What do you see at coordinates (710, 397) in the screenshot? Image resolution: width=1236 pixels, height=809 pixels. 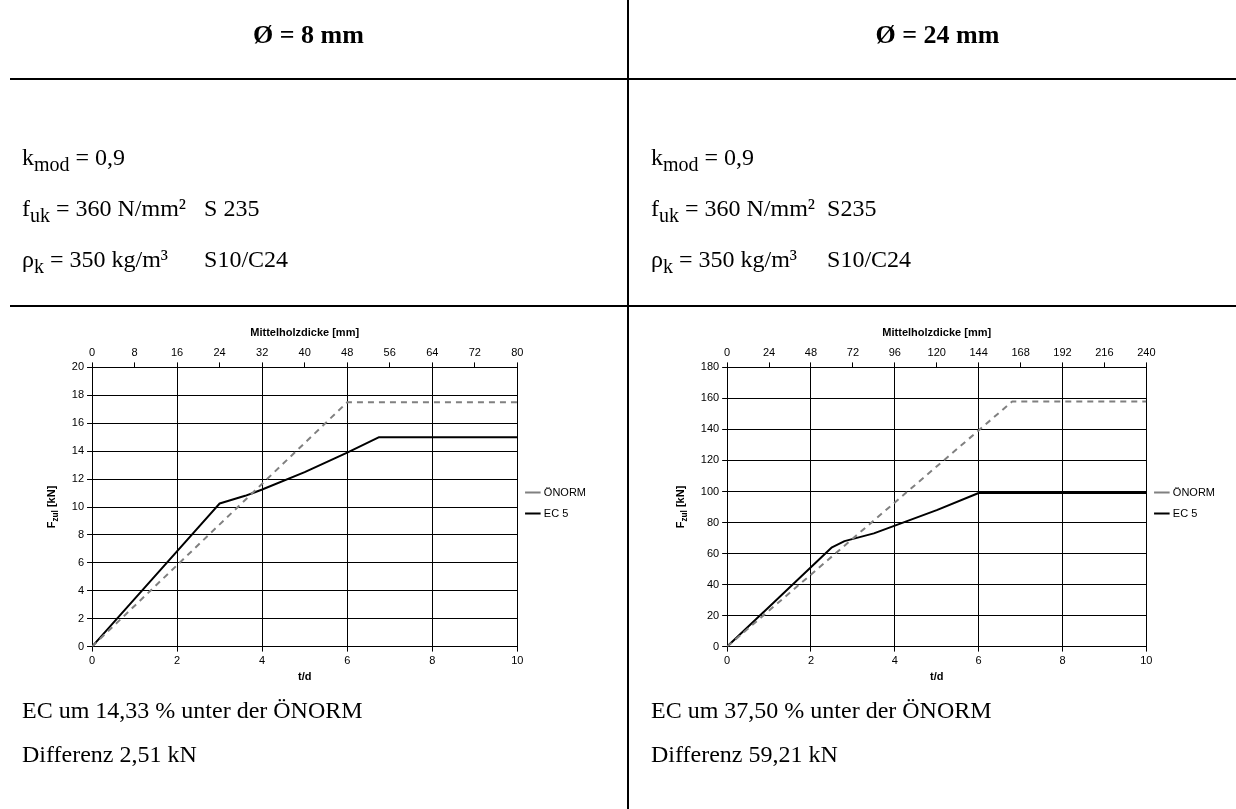 I see `y-tick-label: 160` at bounding box center [710, 397].